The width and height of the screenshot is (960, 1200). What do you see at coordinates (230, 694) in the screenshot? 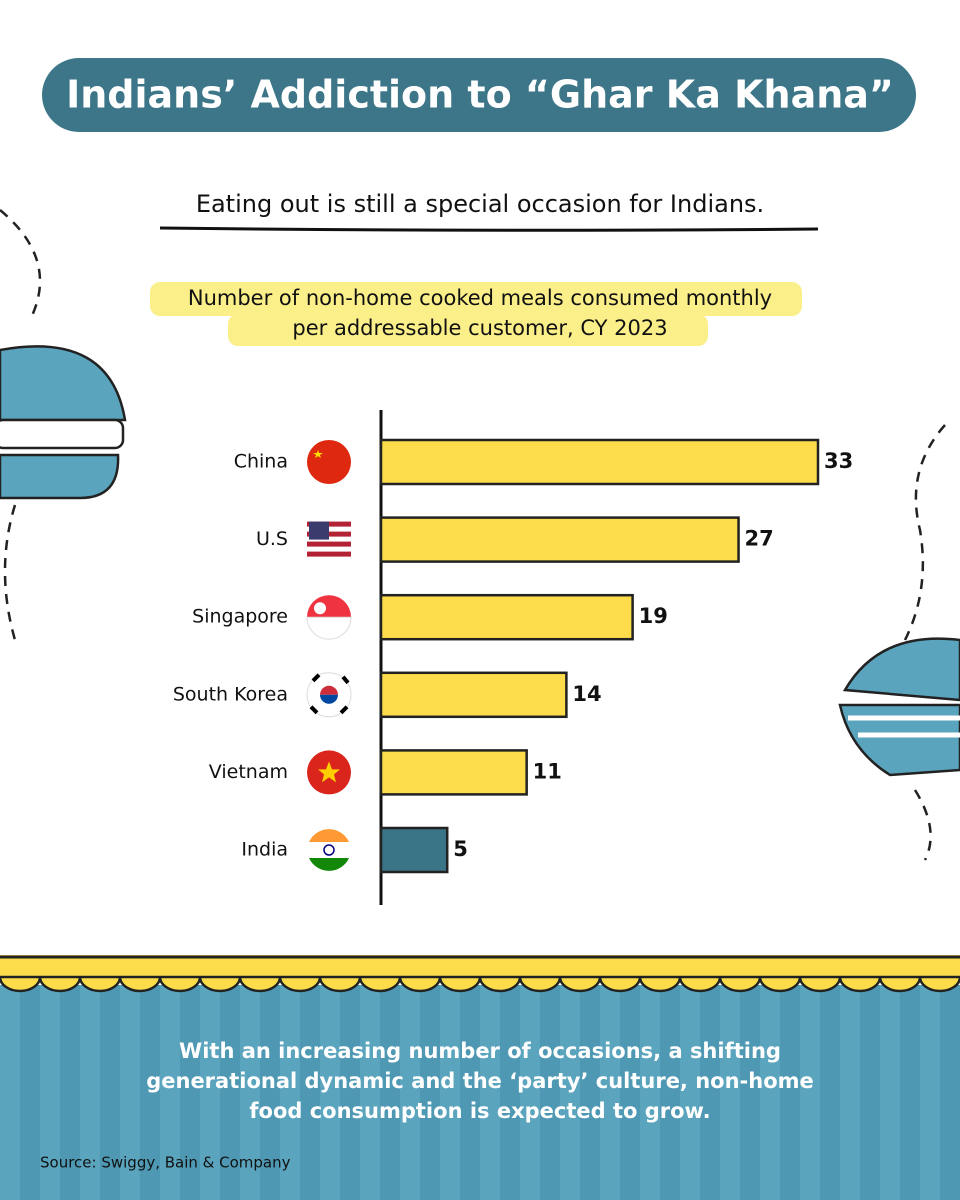
I see `category-label: South Korea` at bounding box center [230, 694].